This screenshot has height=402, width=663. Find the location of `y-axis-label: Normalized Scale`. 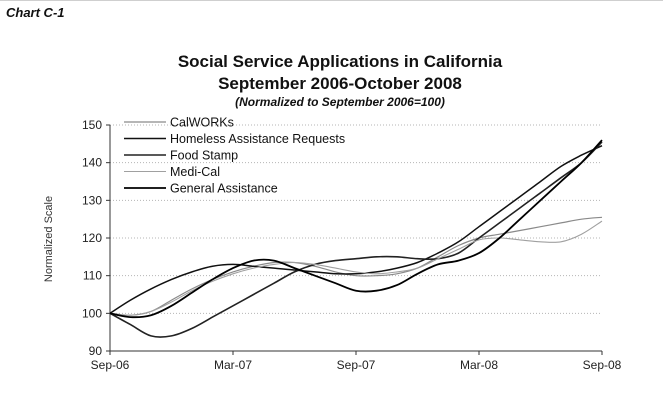

y-axis-label: Normalized Scale is located at coordinates (49, 239).